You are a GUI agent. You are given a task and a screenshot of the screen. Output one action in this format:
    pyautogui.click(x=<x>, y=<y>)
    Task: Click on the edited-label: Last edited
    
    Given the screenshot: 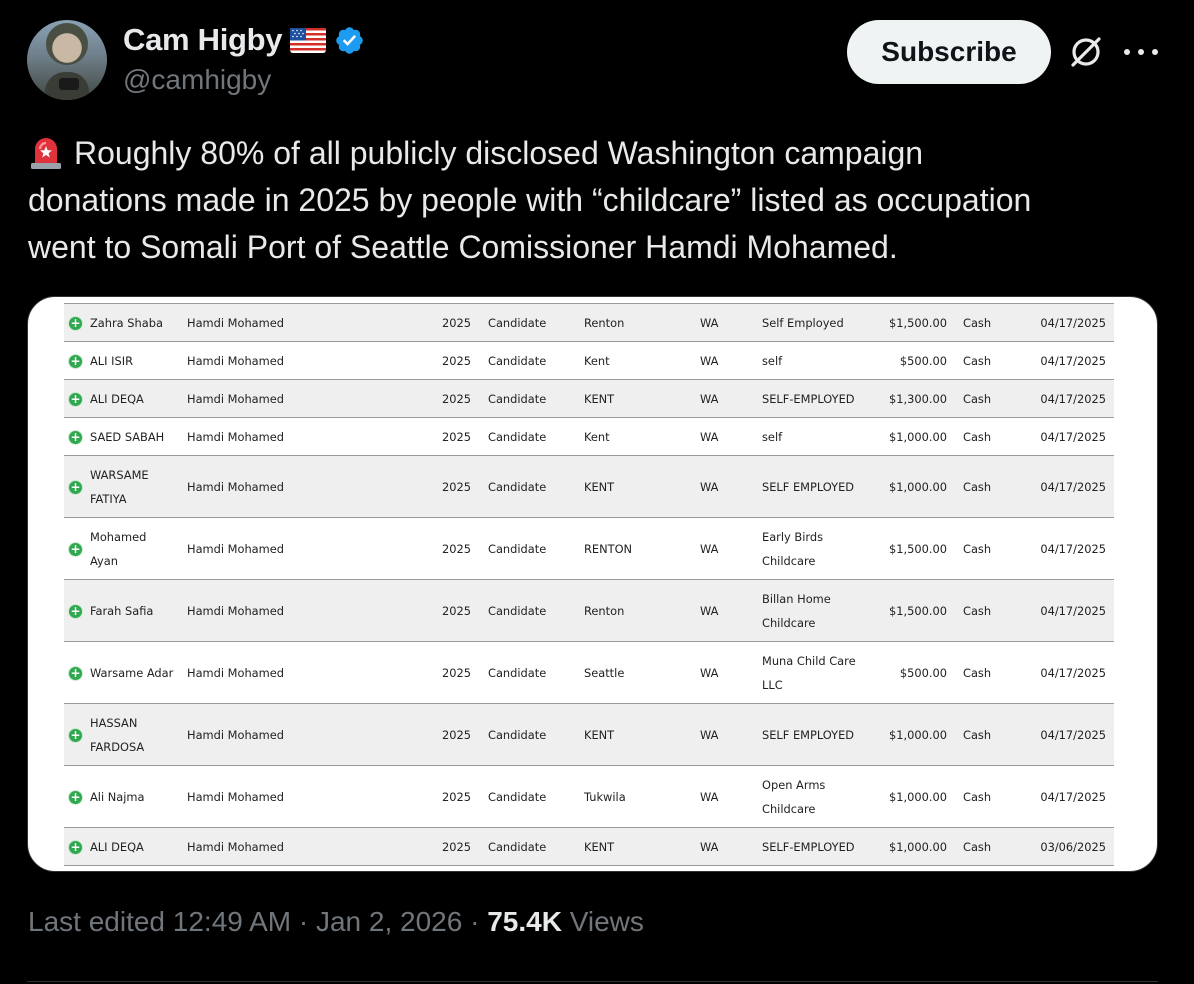 What is the action you would take?
    pyautogui.click(x=96, y=921)
    